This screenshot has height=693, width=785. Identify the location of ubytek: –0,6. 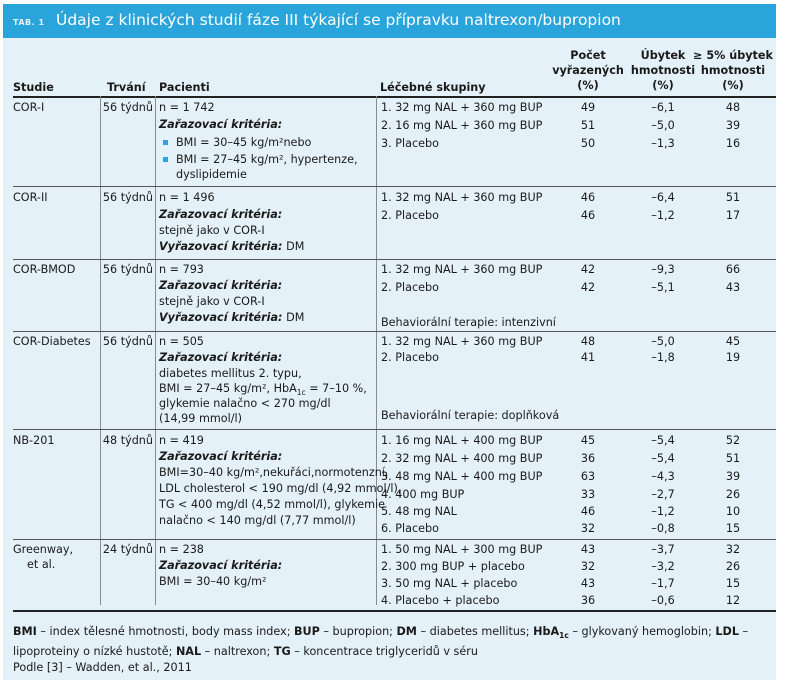
(663, 600).